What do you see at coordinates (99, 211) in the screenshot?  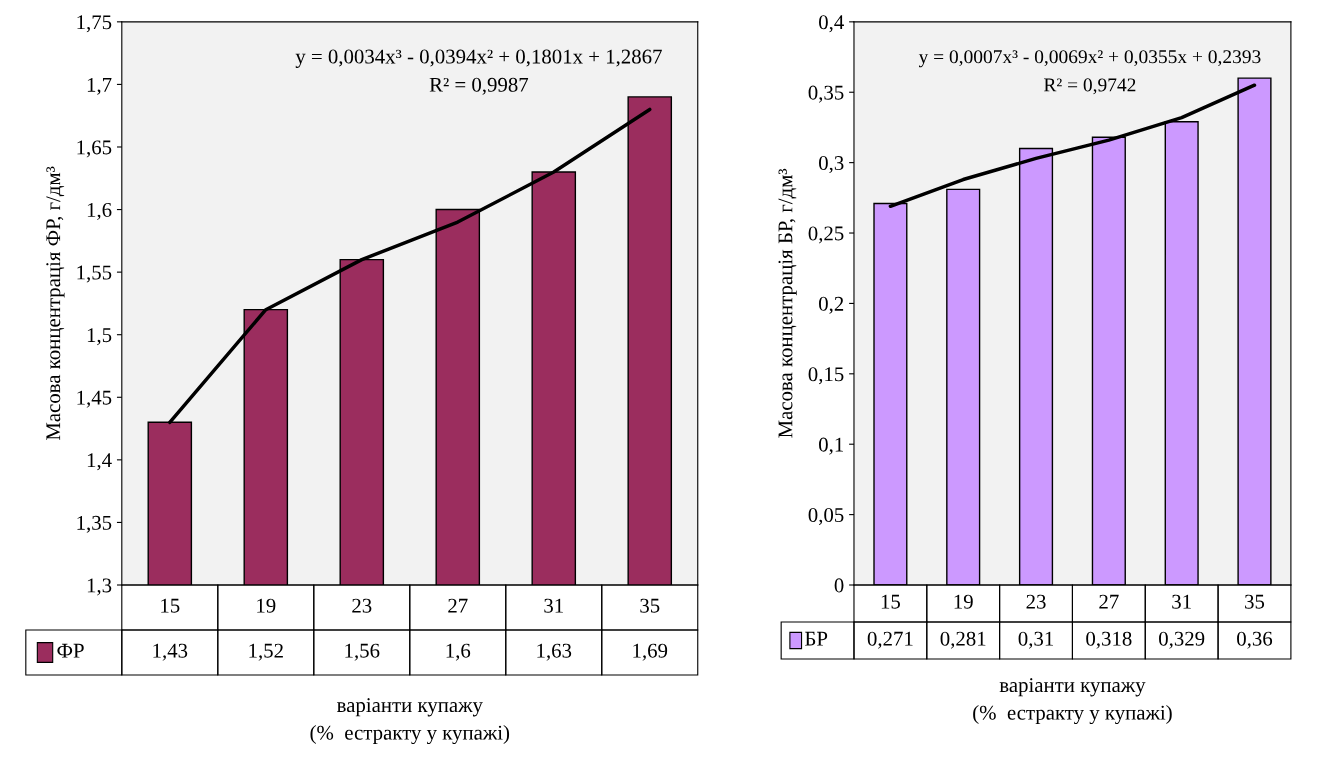 I see `y-tick-label: 1,6` at bounding box center [99, 211].